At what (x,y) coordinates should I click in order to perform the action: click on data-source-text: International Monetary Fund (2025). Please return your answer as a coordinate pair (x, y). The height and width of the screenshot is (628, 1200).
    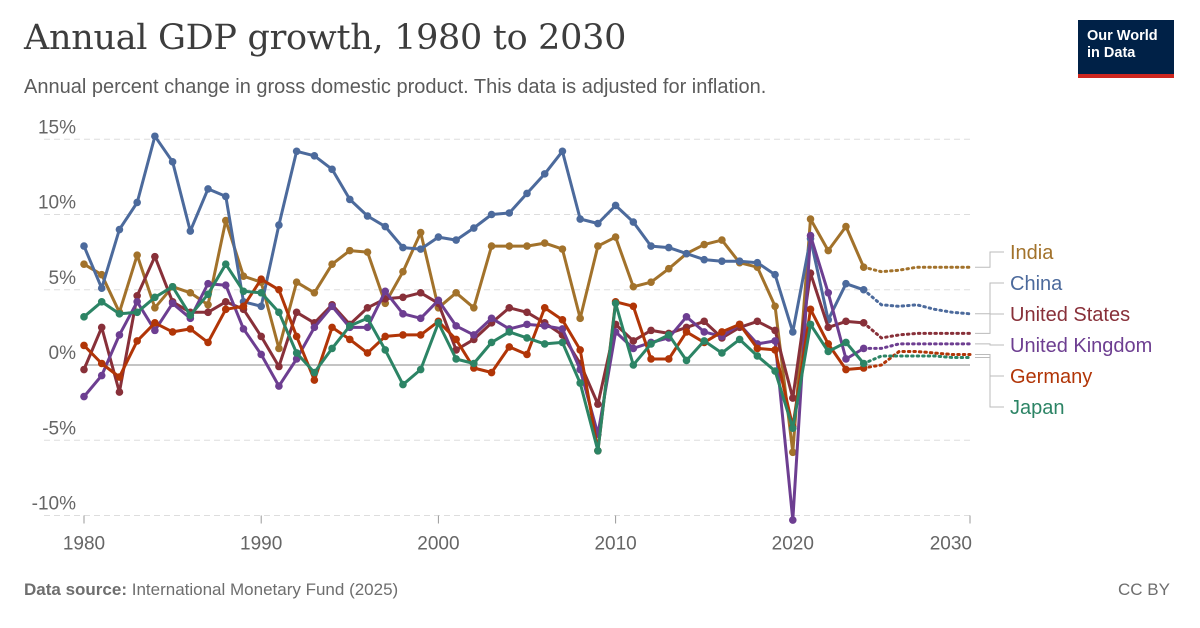
    Looking at the image, I should click on (265, 589).